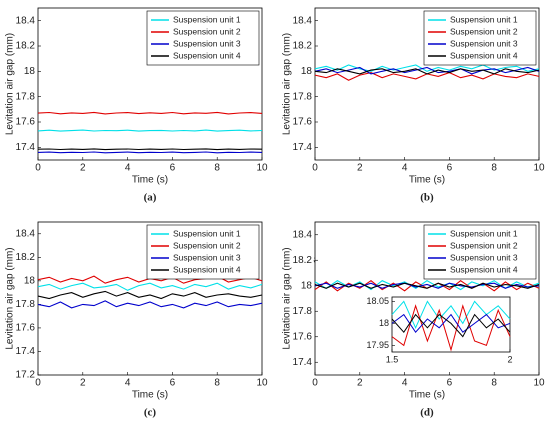  What do you see at coordinates (427, 198) in the screenshot?
I see `panel-caption: (b)` at bounding box center [427, 198].